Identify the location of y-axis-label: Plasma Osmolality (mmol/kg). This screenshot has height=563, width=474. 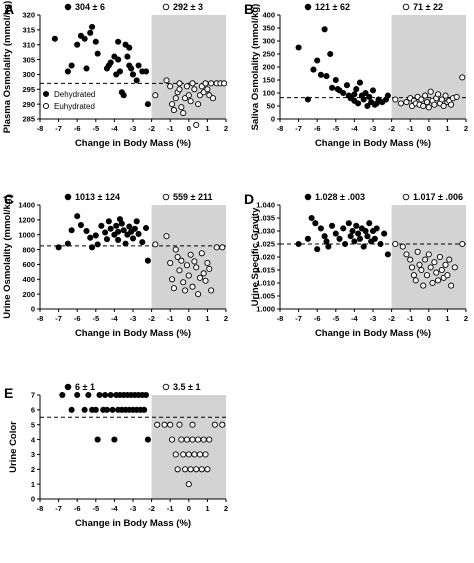
(7, 67).